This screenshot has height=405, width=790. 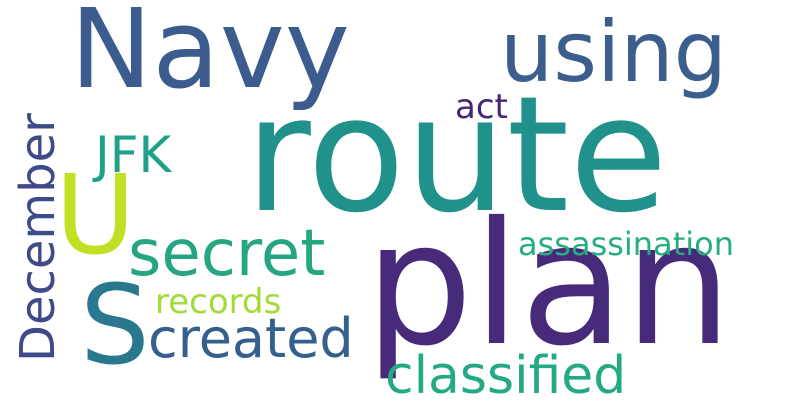 What do you see at coordinates (95, 215) in the screenshot?
I see `word-u: U` at bounding box center [95, 215].